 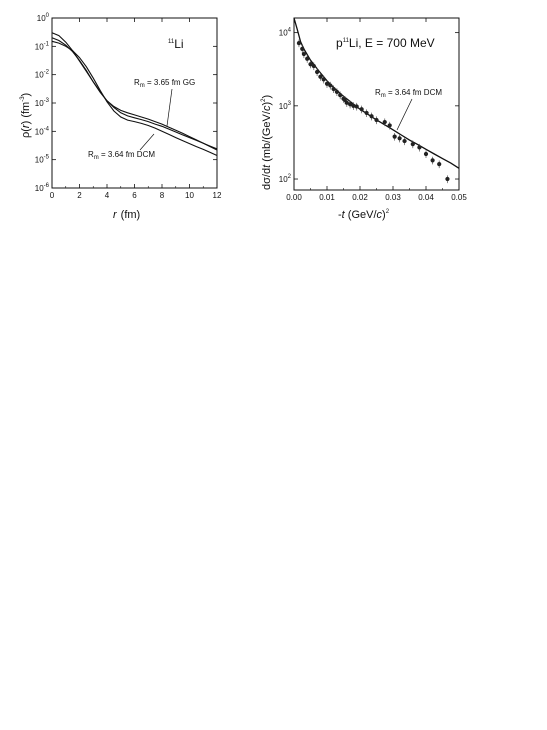 What do you see at coordinates (380, 215) in the screenshot?
I see `right-x-c: c` at bounding box center [380, 215].